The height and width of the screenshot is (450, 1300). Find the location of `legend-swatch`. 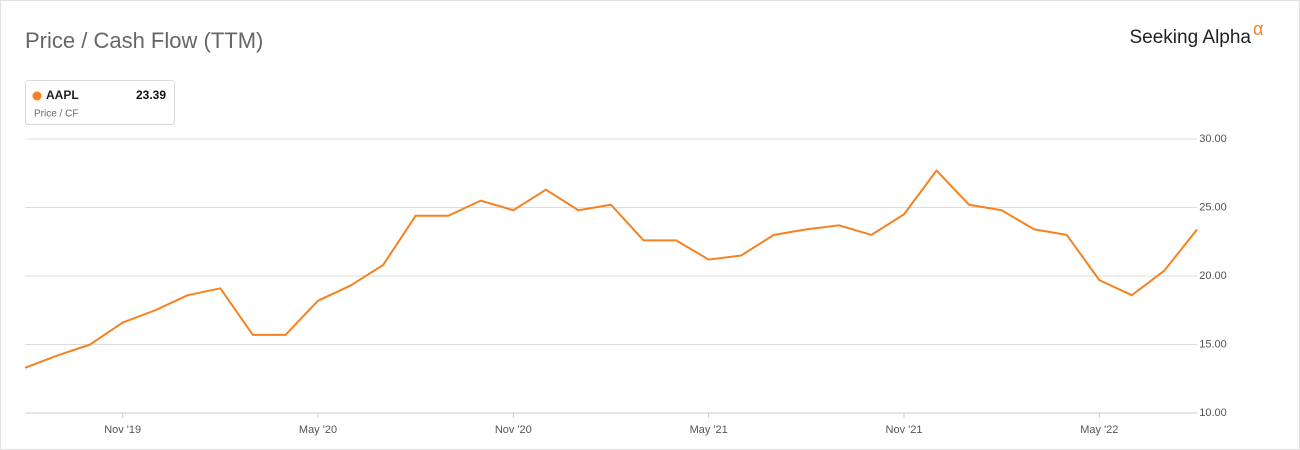

legend-swatch is located at coordinates (37, 96).